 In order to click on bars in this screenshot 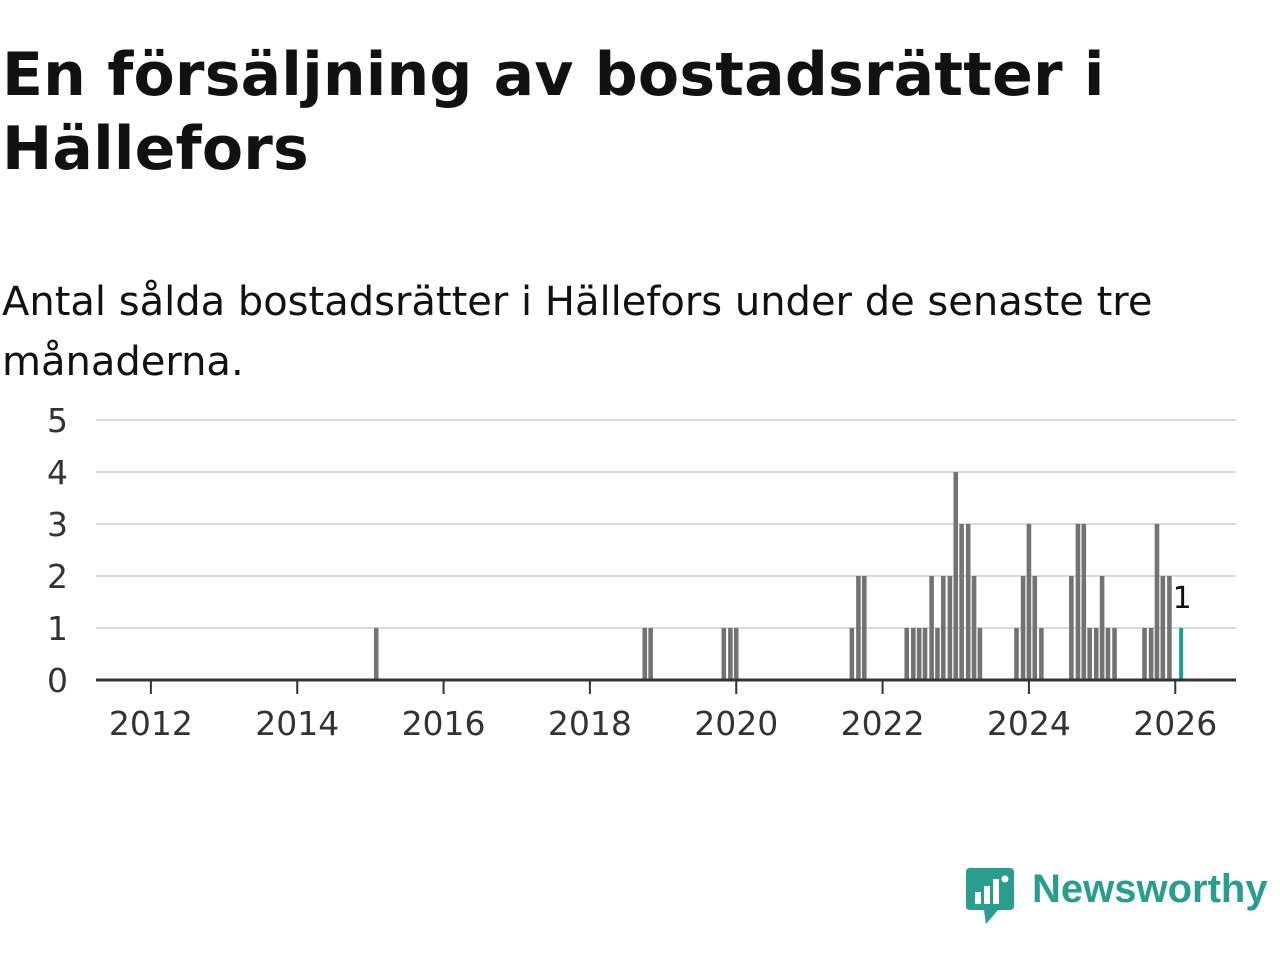, I will do `click(778, 576)`.